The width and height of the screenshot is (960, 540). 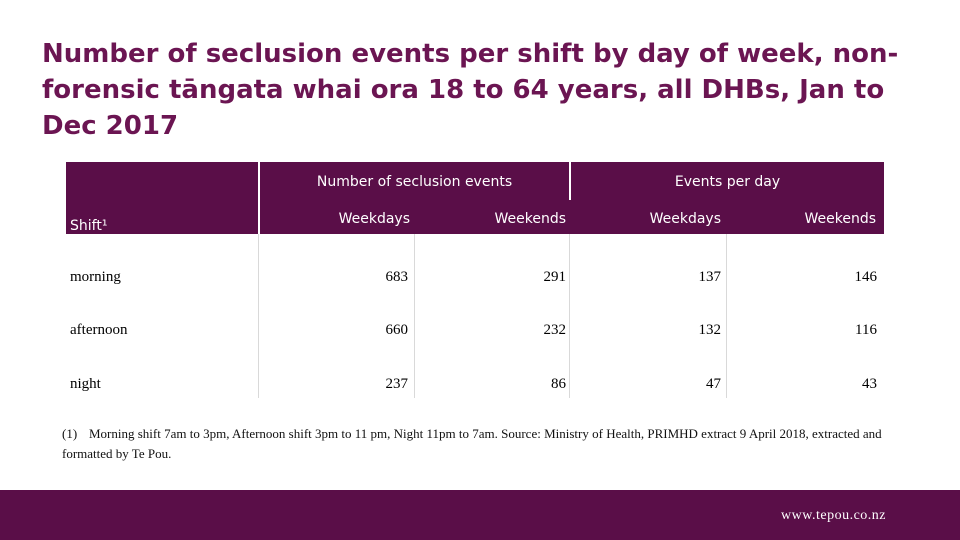 What do you see at coordinates (840, 219) in the screenshot?
I see `col-header-weekends-2: Weekends` at bounding box center [840, 219].